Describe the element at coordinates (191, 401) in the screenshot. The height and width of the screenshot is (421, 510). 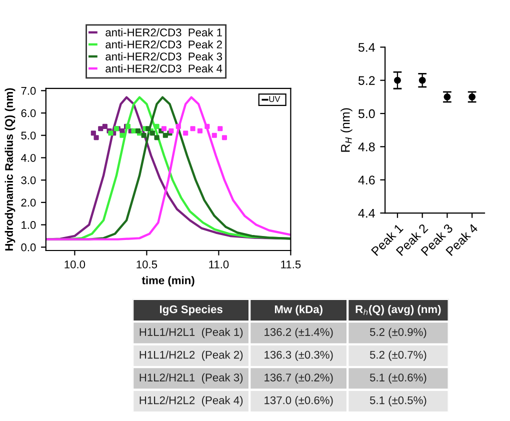
I see `text: H1L2/H2L2 (Peak 4)` at that location.